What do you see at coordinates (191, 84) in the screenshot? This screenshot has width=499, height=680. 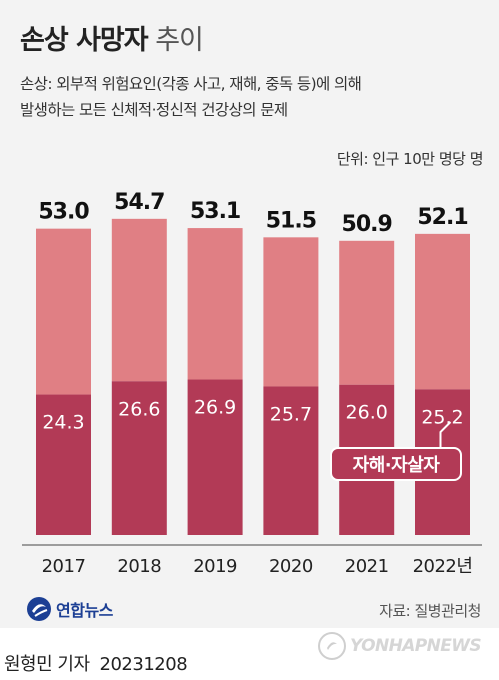 I see `description-line-1: 손상: 외부적 위험요인(각종 사고, 재해, 중독 등)에 의해` at bounding box center [191, 84].